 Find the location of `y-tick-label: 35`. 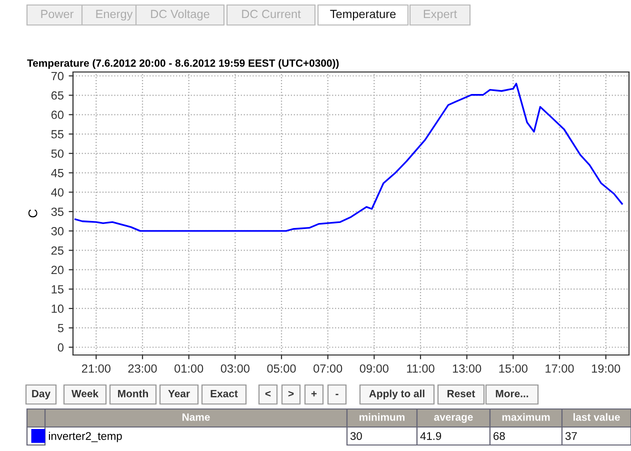

y-tick-label: 35 is located at coordinates (57, 212).